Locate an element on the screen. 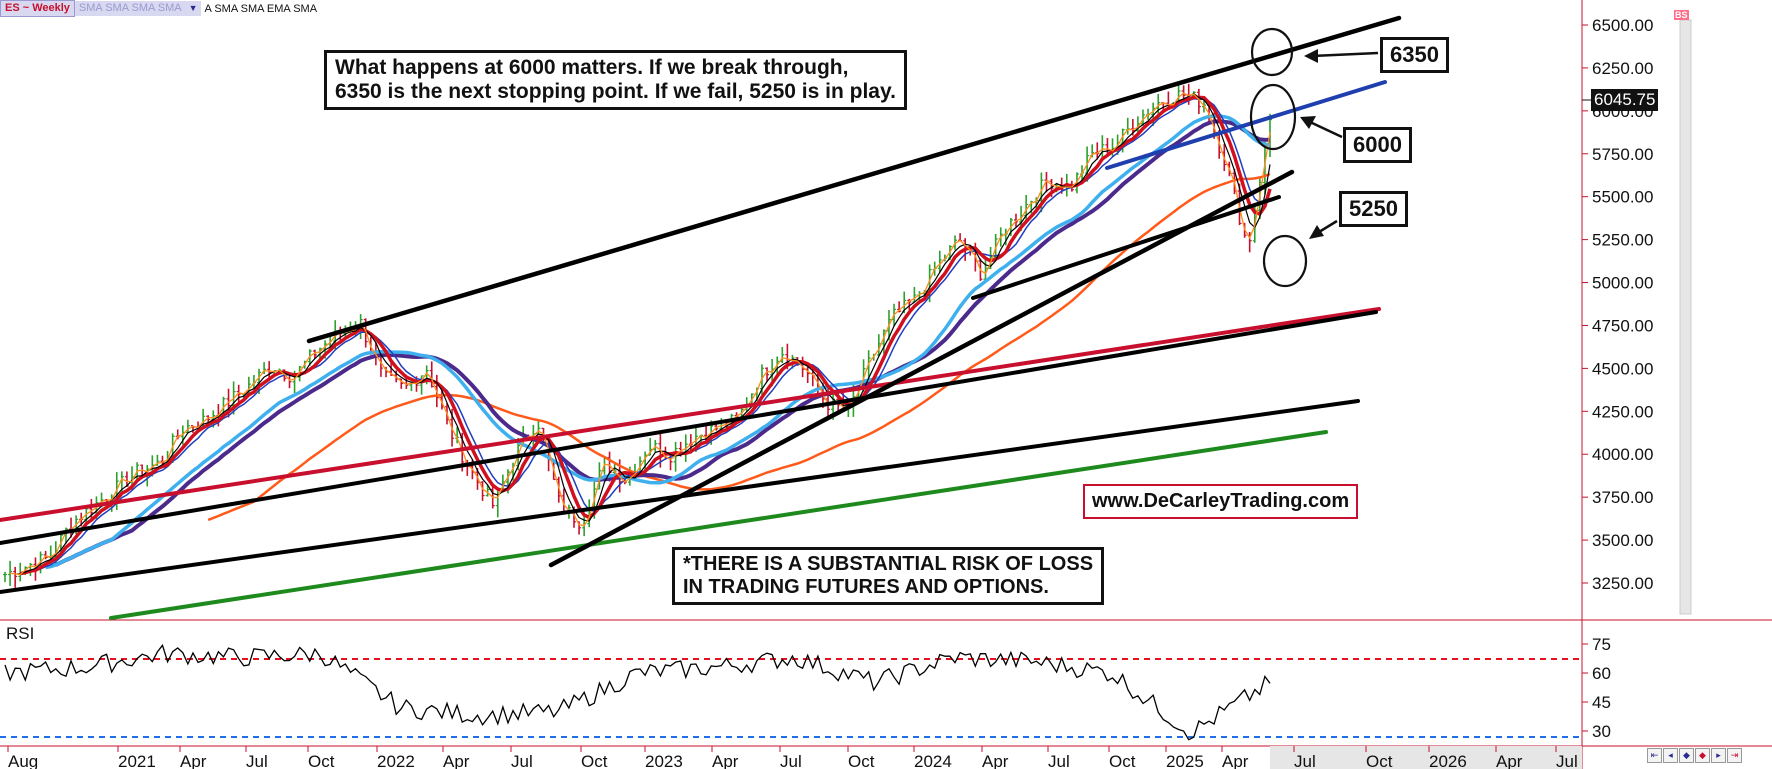  price-tick-label: 4500.00 is located at coordinates (1622, 368).